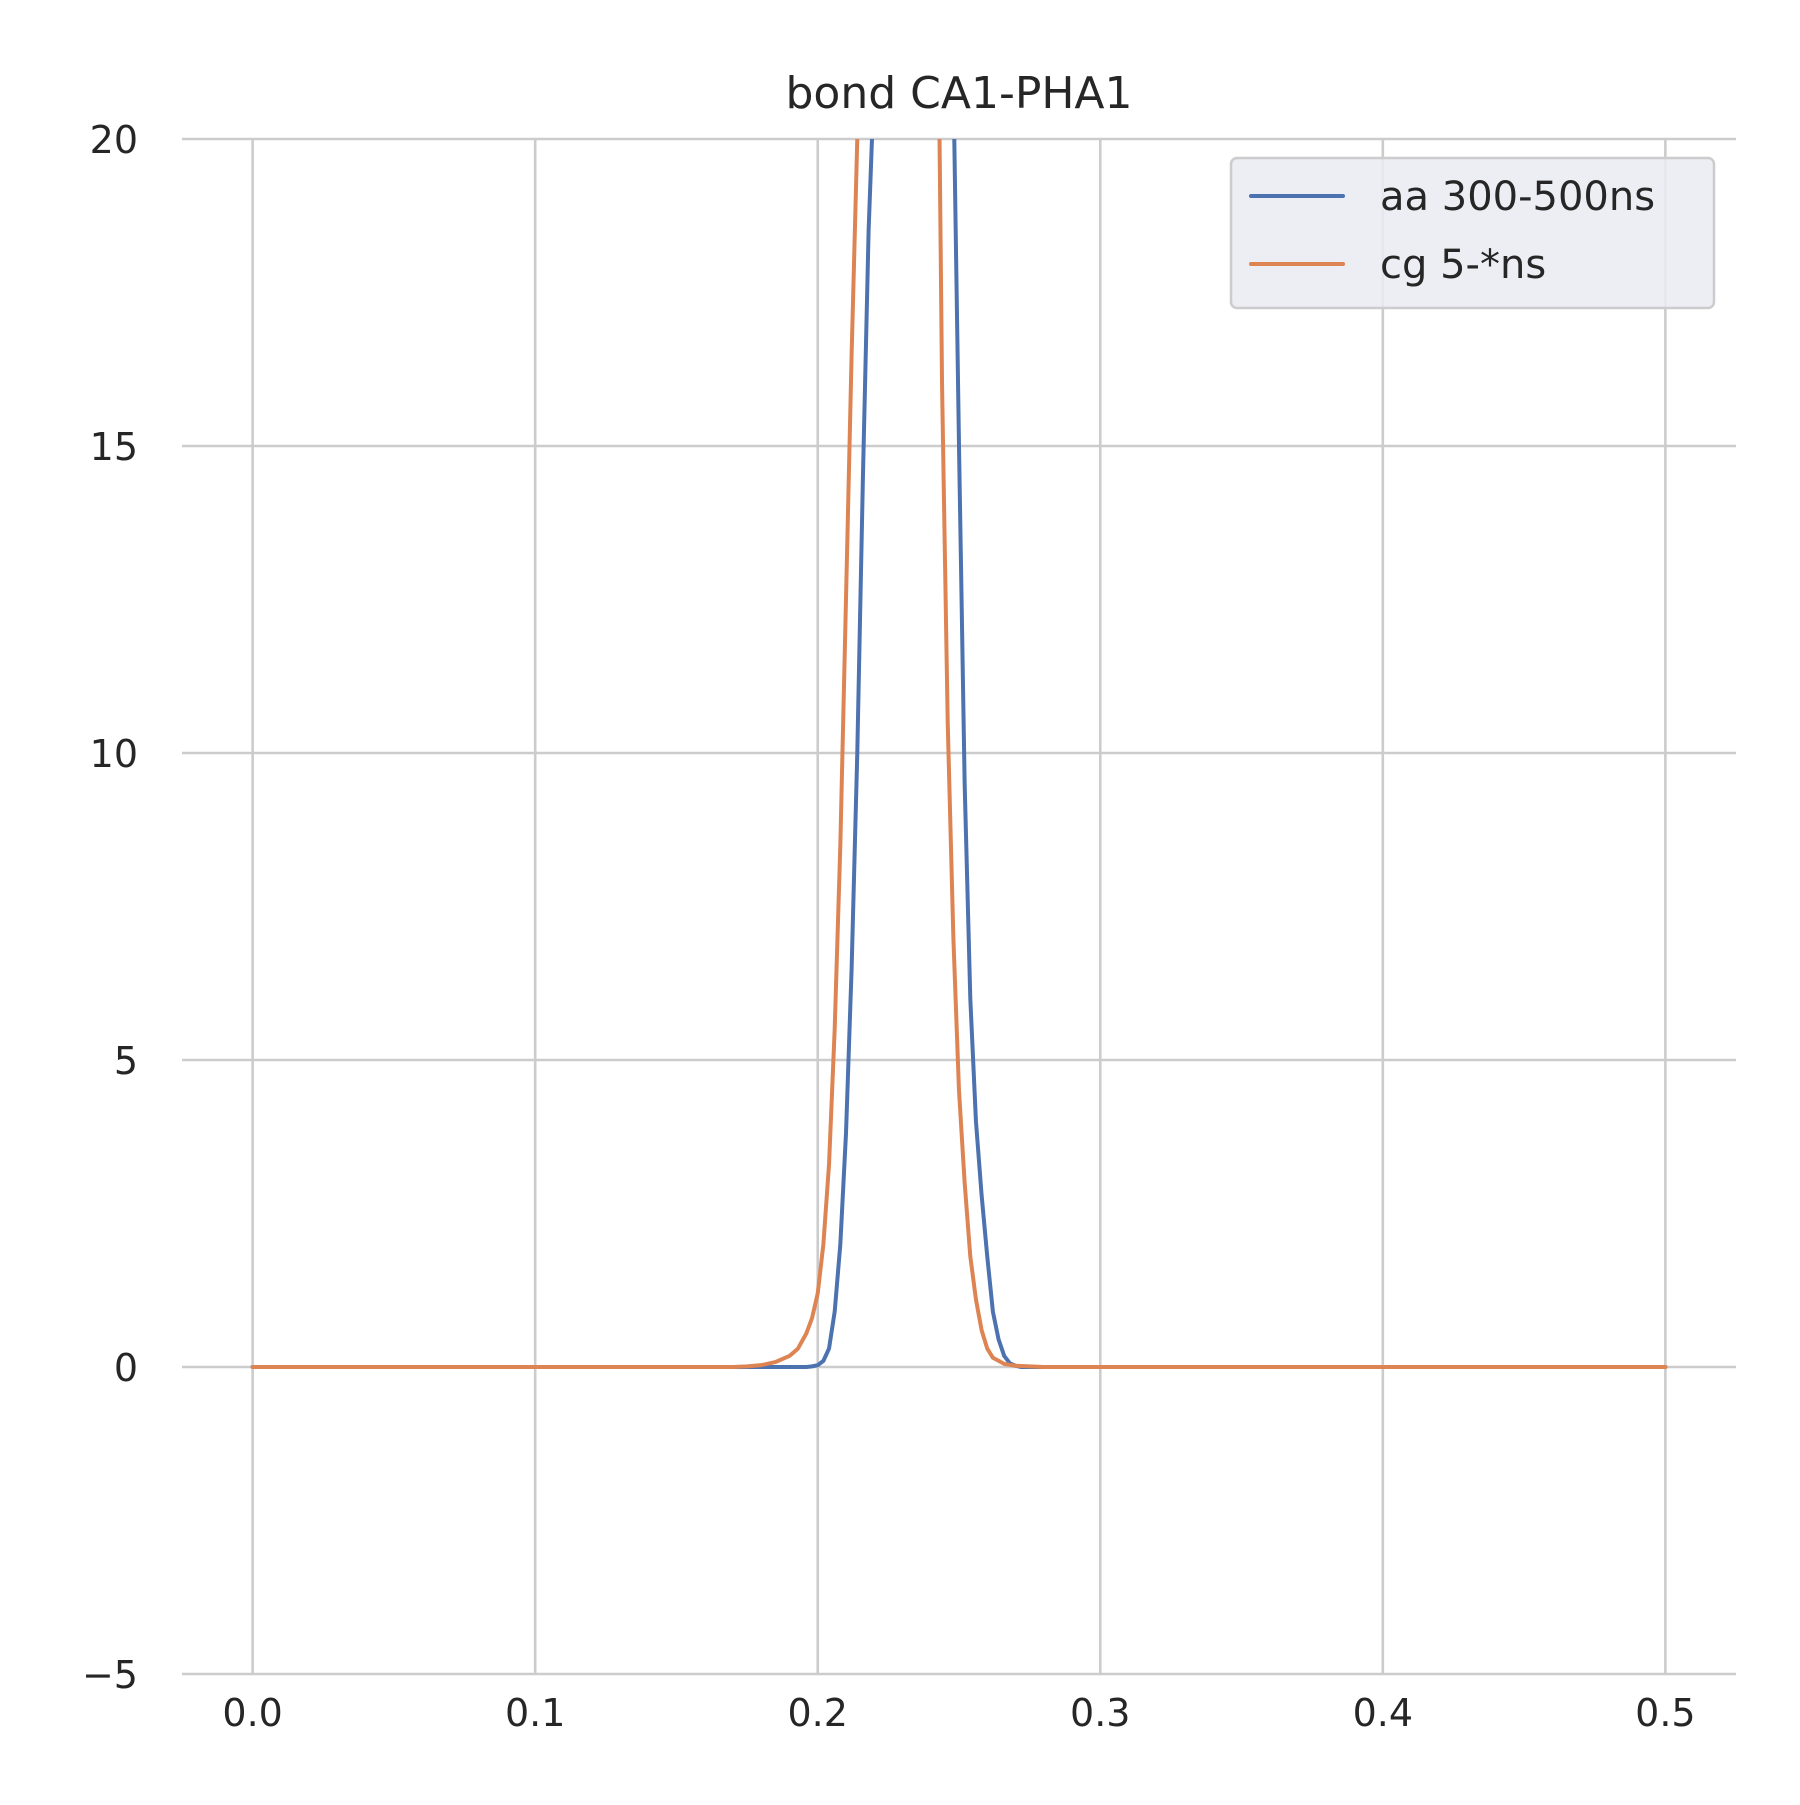 This screenshot has width=1800, height=1805. I want to click on x-tick-label: 0.1, so click(535, 1713).